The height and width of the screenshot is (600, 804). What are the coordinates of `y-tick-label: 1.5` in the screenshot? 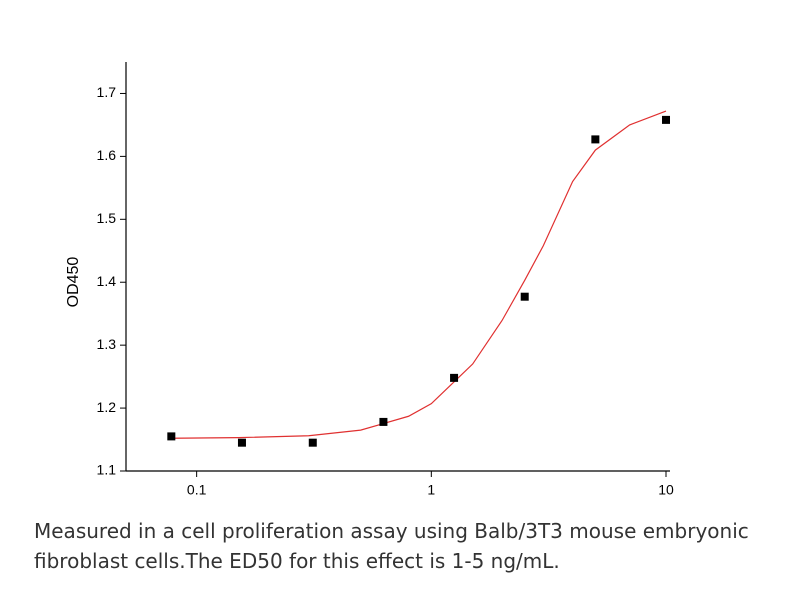 It's located at (107, 218).